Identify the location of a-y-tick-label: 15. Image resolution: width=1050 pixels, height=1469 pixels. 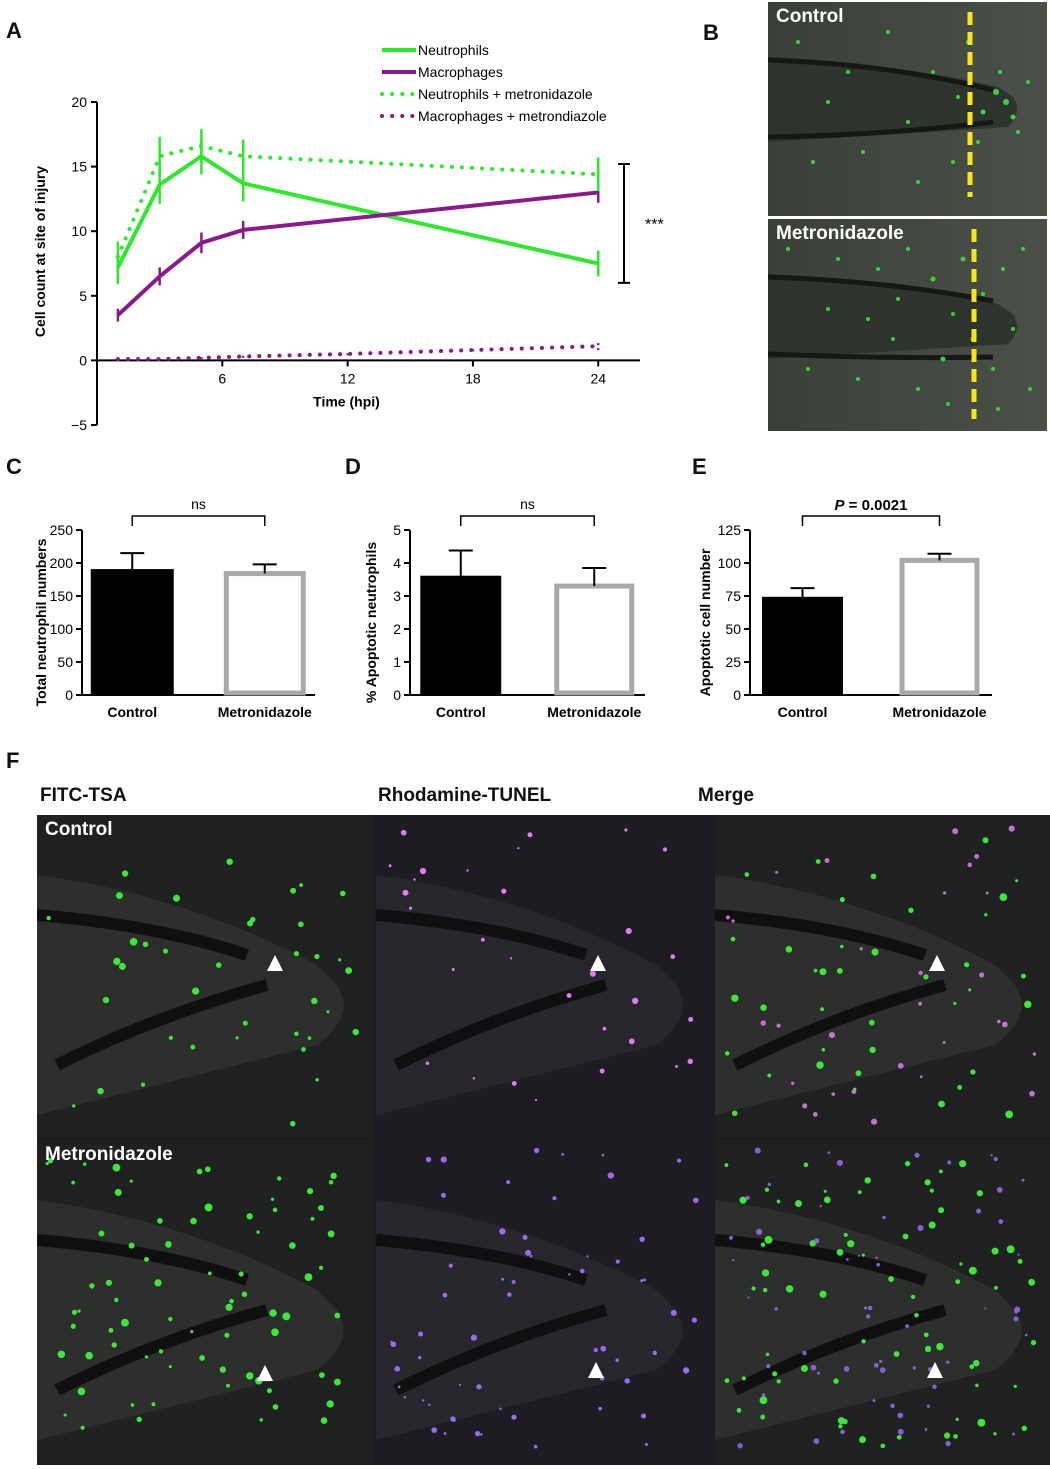
(79, 167).